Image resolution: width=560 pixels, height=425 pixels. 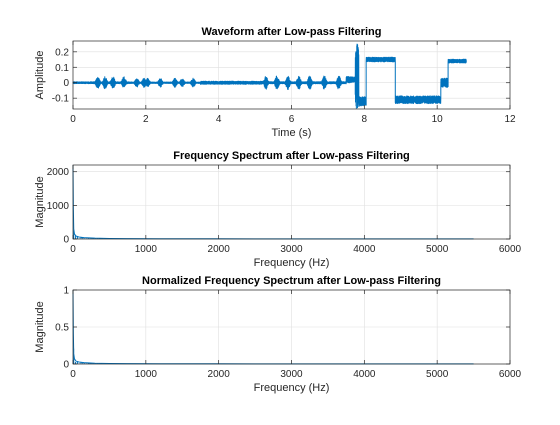 What do you see at coordinates (219, 119) in the screenshot?
I see `x-tick-label: 4` at bounding box center [219, 119].